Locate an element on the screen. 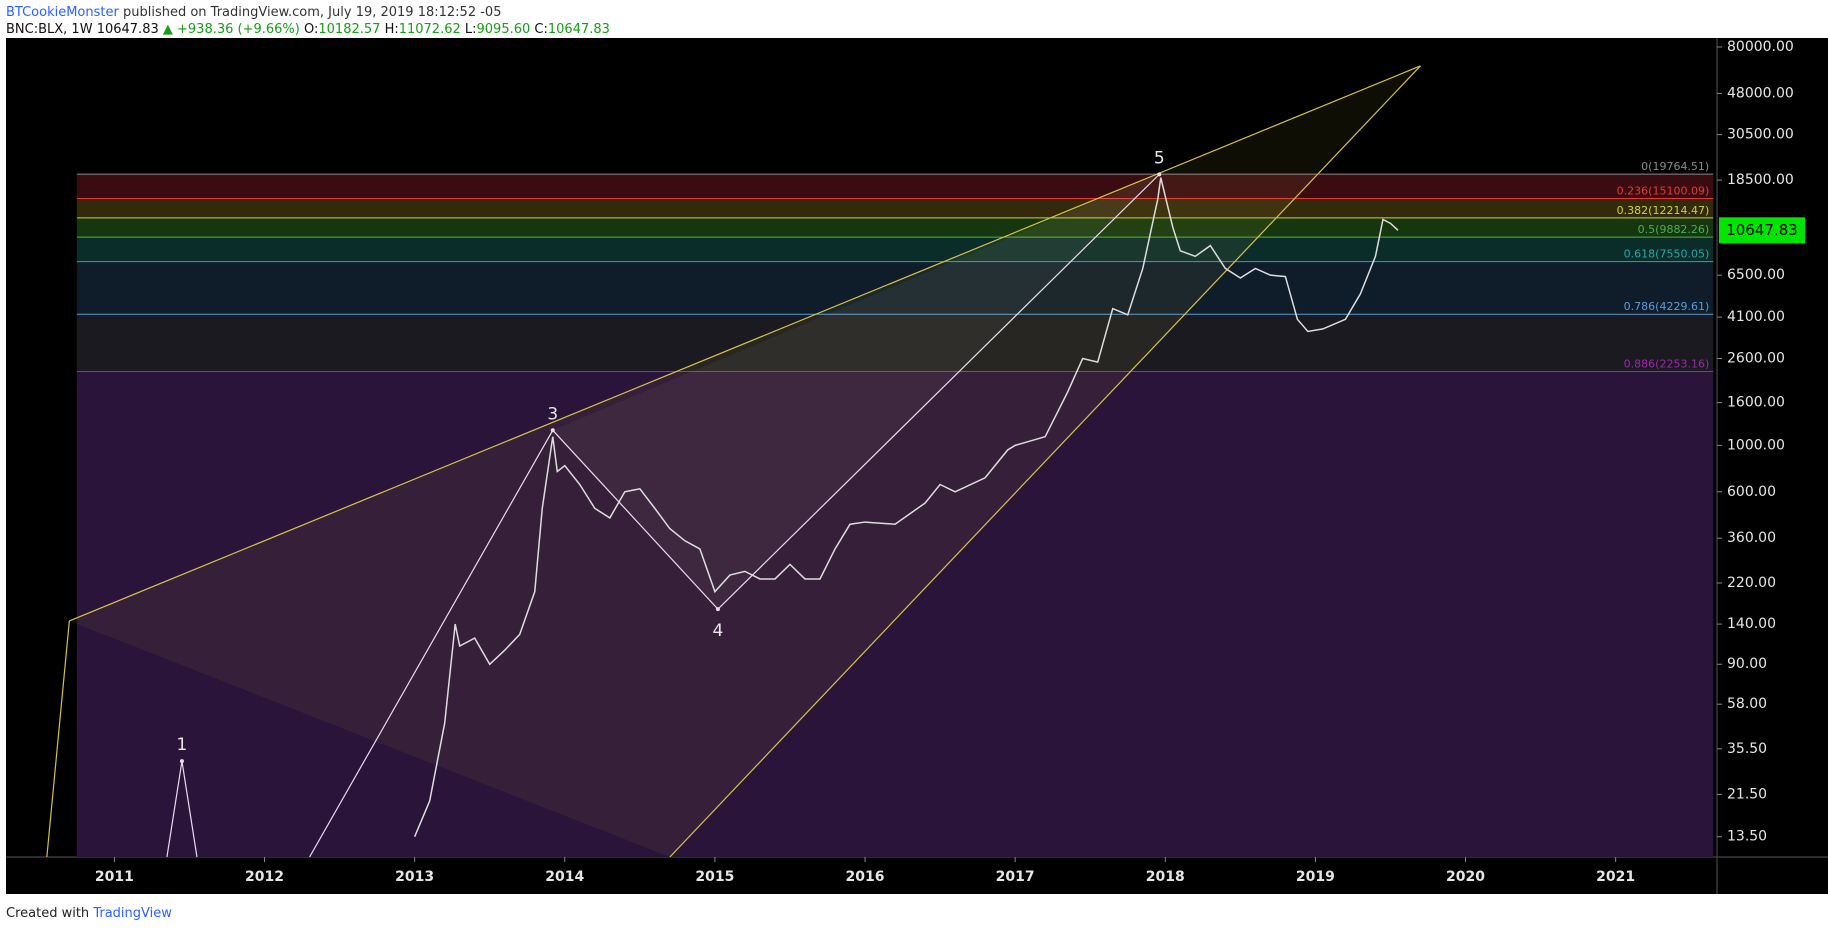 This screenshot has height=930, width=1828. y-tick-label: 2600.00 is located at coordinates (1756, 358).